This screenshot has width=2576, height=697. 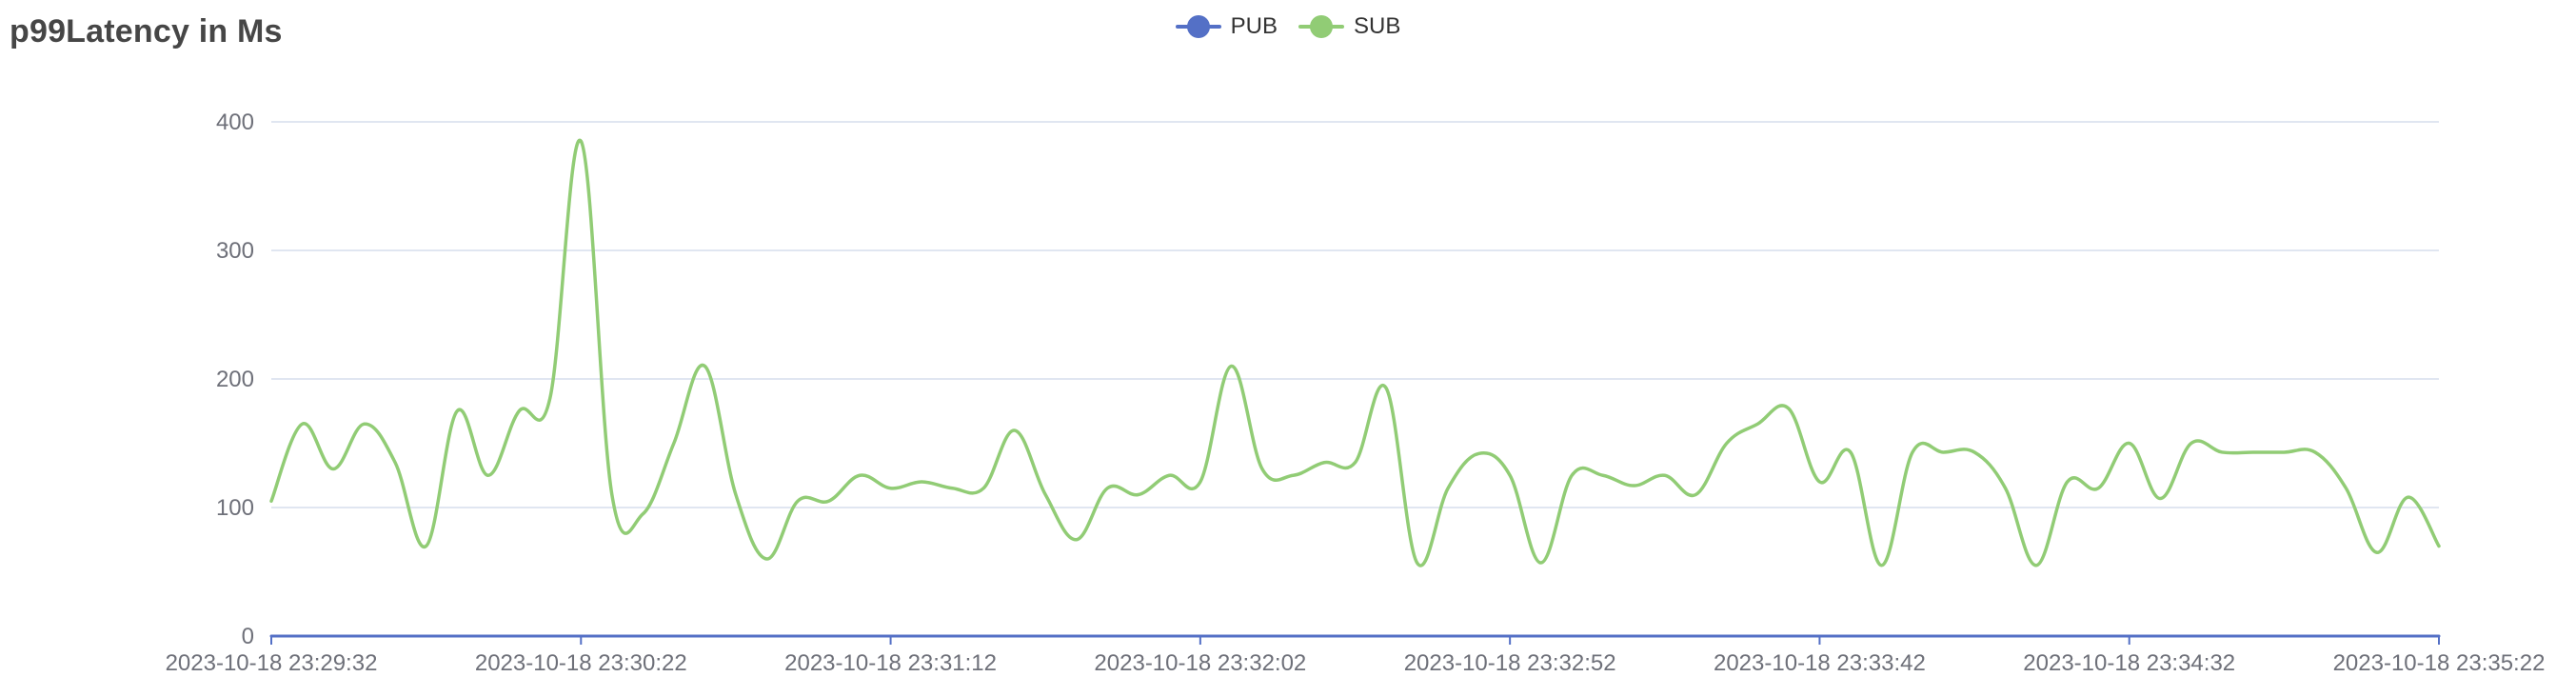 I want to click on x-tick-label: 2023-10-18 23:31:12, so click(x=890, y=663).